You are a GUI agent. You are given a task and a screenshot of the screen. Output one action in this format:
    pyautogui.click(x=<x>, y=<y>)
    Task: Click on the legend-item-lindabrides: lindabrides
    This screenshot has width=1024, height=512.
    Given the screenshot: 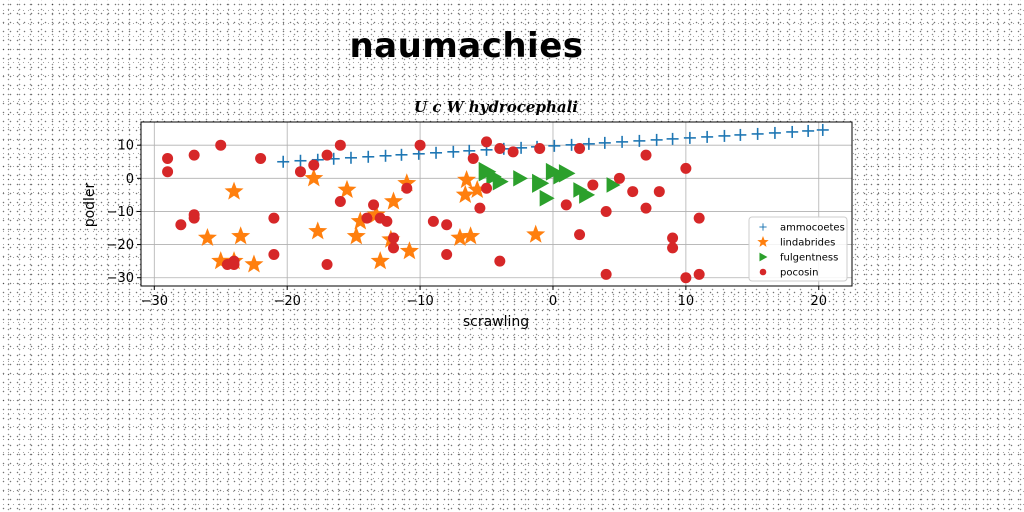 What is the action you would take?
    pyautogui.click(x=796, y=242)
    